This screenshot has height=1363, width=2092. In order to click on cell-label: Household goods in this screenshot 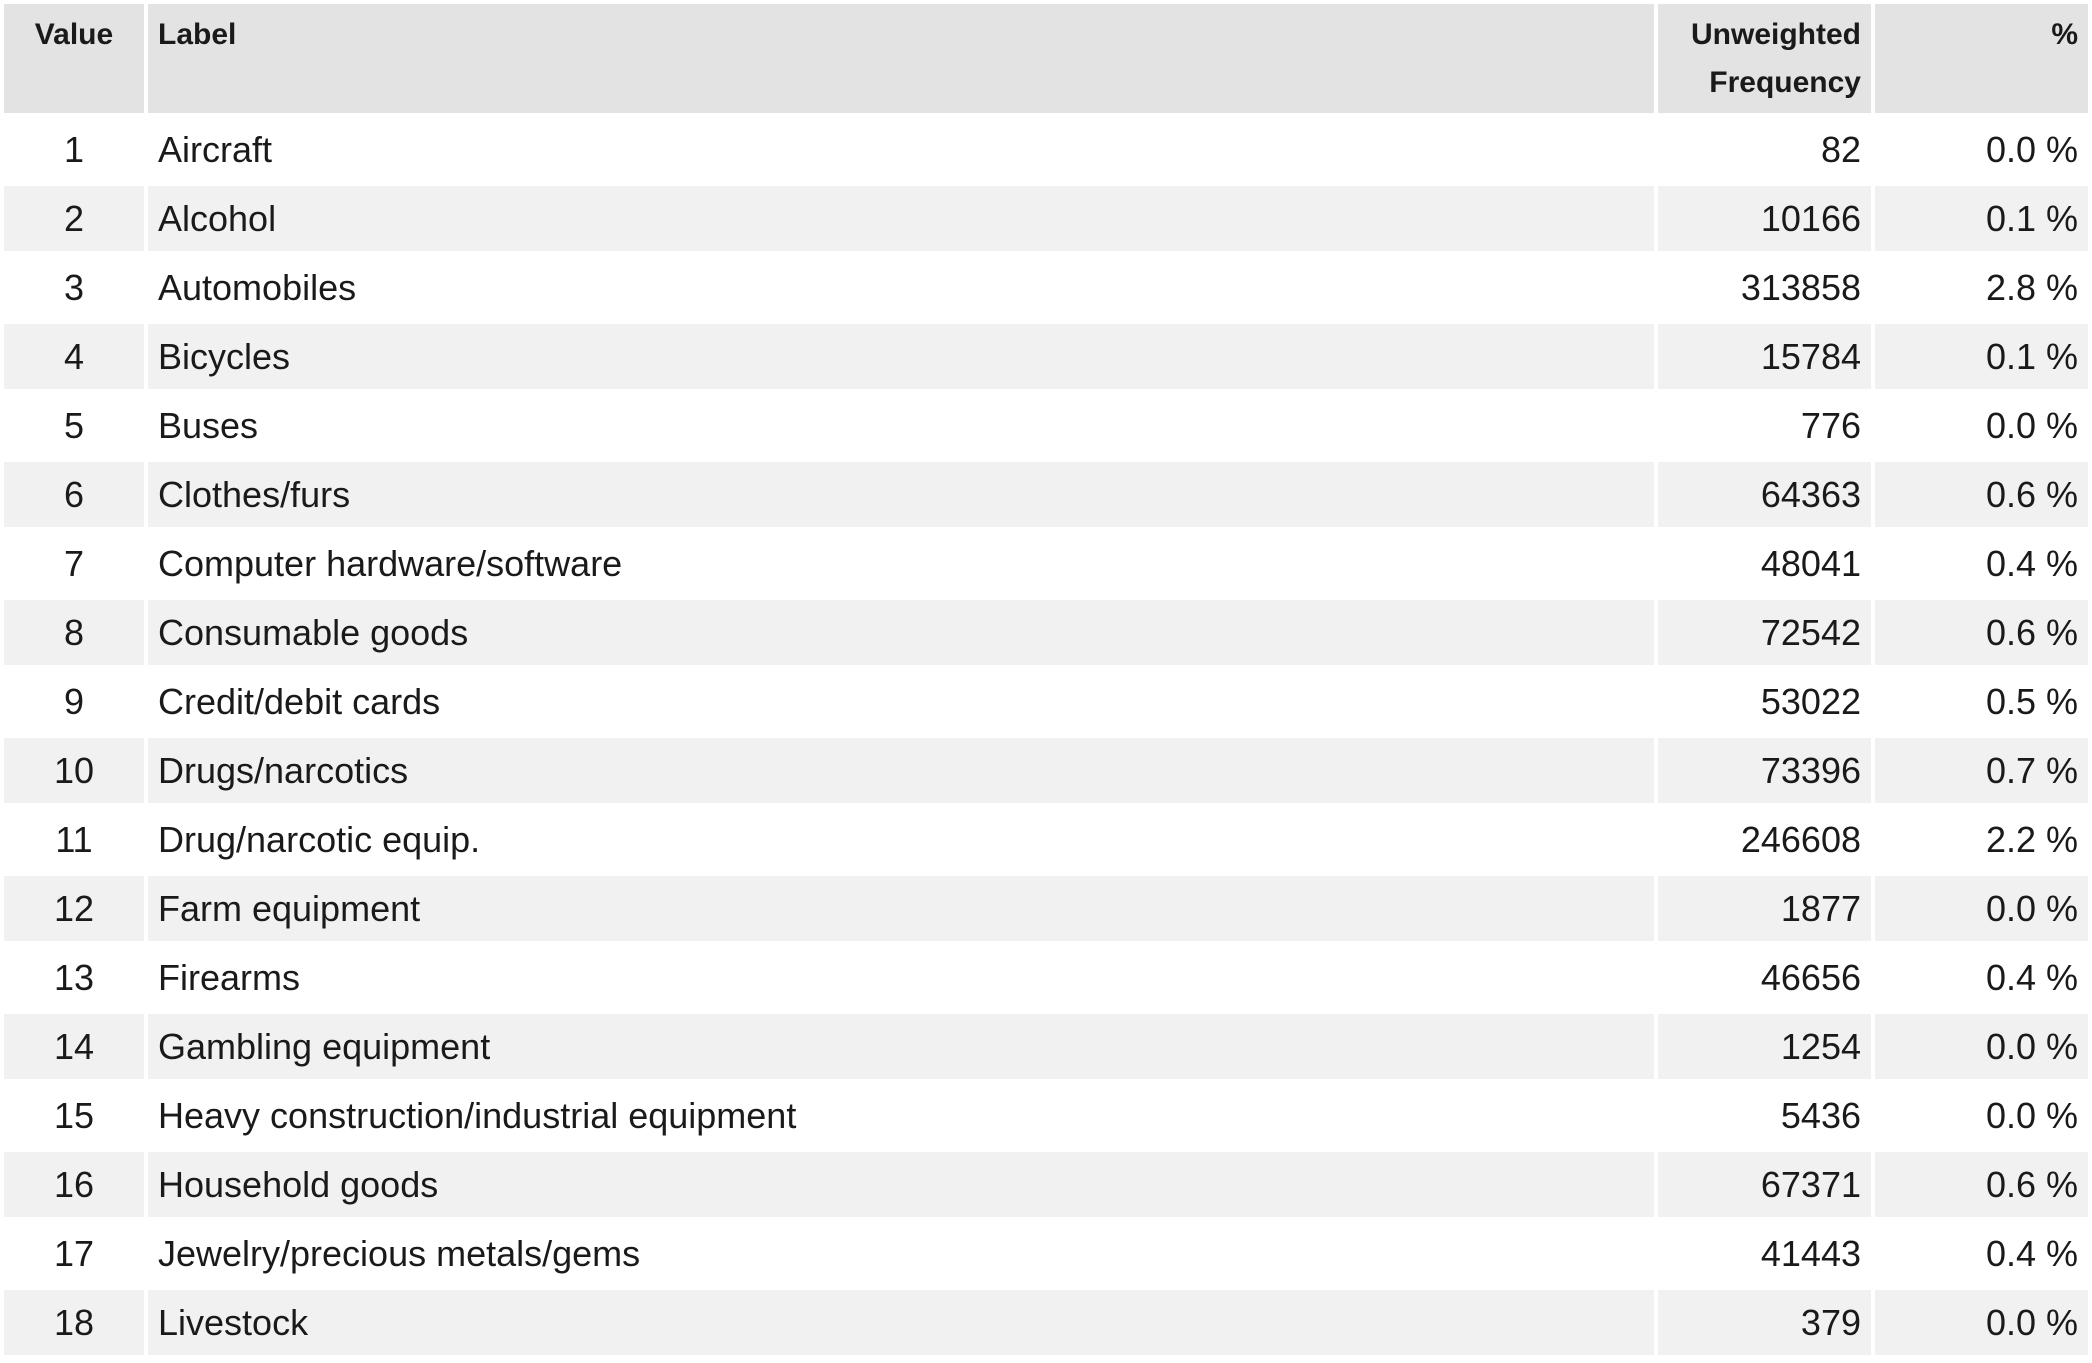, I will do `click(901, 1184)`.